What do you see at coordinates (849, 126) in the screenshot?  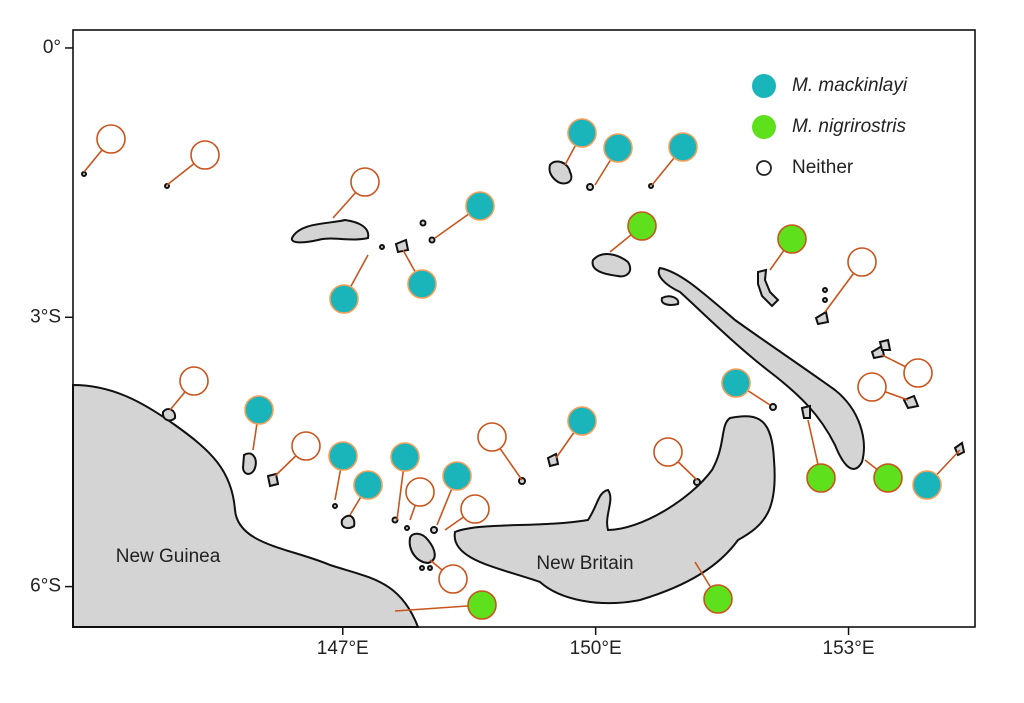 I see `legend-label: M. nigrirostris` at bounding box center [849, 126].